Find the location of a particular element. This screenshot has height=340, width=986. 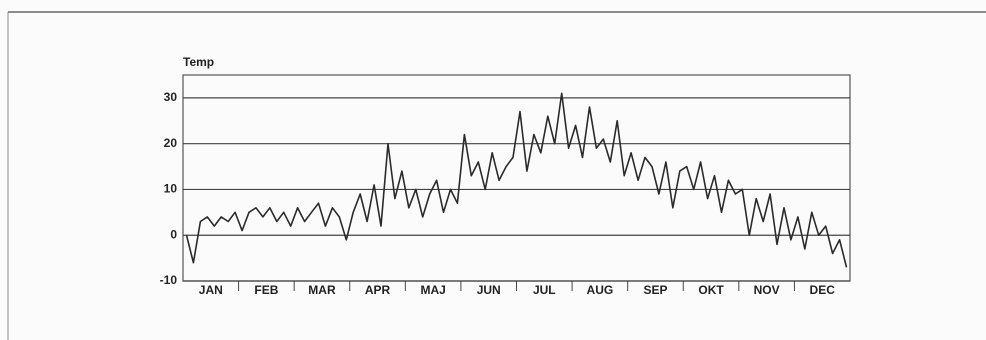

y-tick-label: 20 is located at coordinates (171, 143).